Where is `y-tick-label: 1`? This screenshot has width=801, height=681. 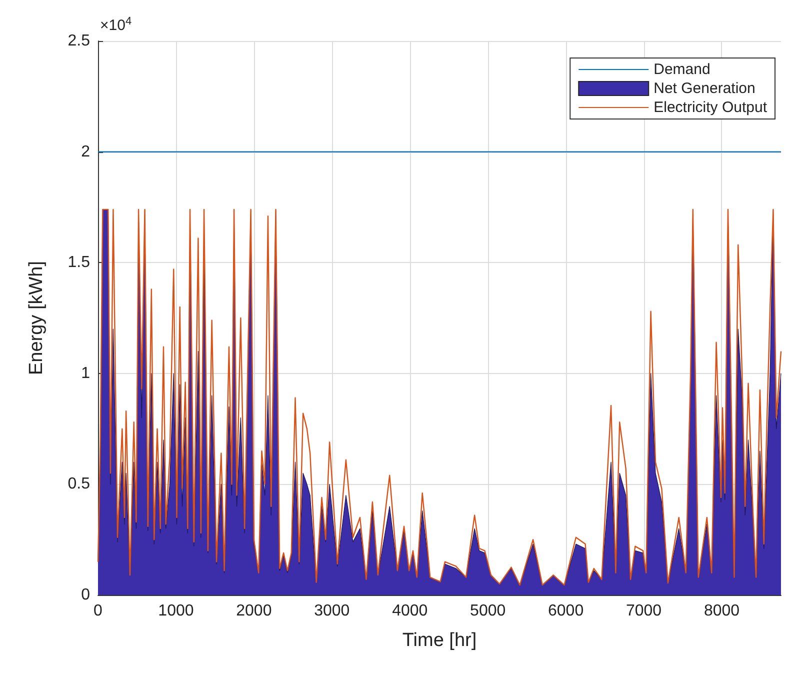
y-tick-label: 1 is located at coordinates (85, 373).